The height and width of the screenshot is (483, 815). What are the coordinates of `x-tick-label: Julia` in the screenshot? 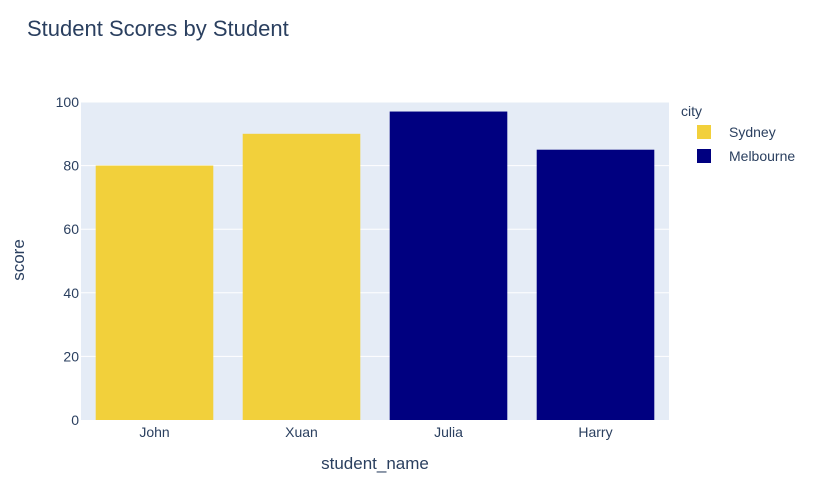 It's located at (448, 432).